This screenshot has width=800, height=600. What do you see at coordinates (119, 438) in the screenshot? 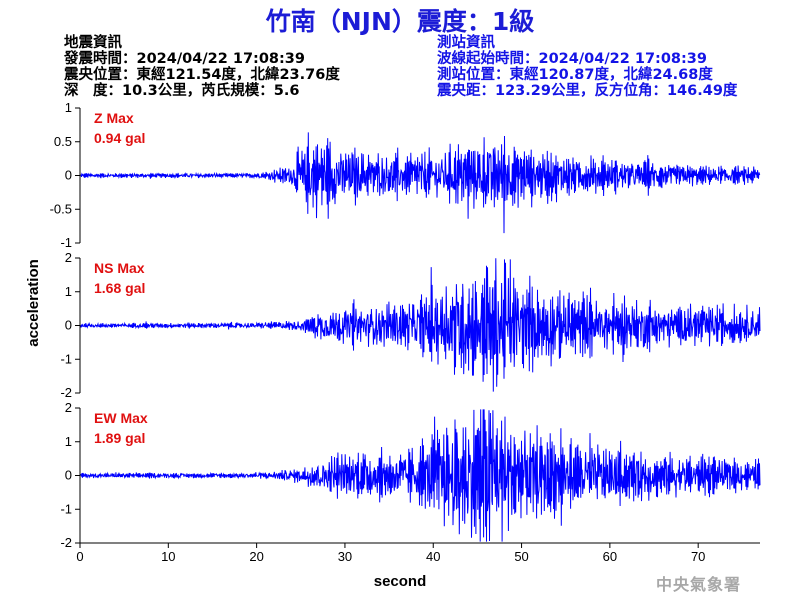
I see `max-value-ew: 1.89 gal` at bounding box center [119, 438].